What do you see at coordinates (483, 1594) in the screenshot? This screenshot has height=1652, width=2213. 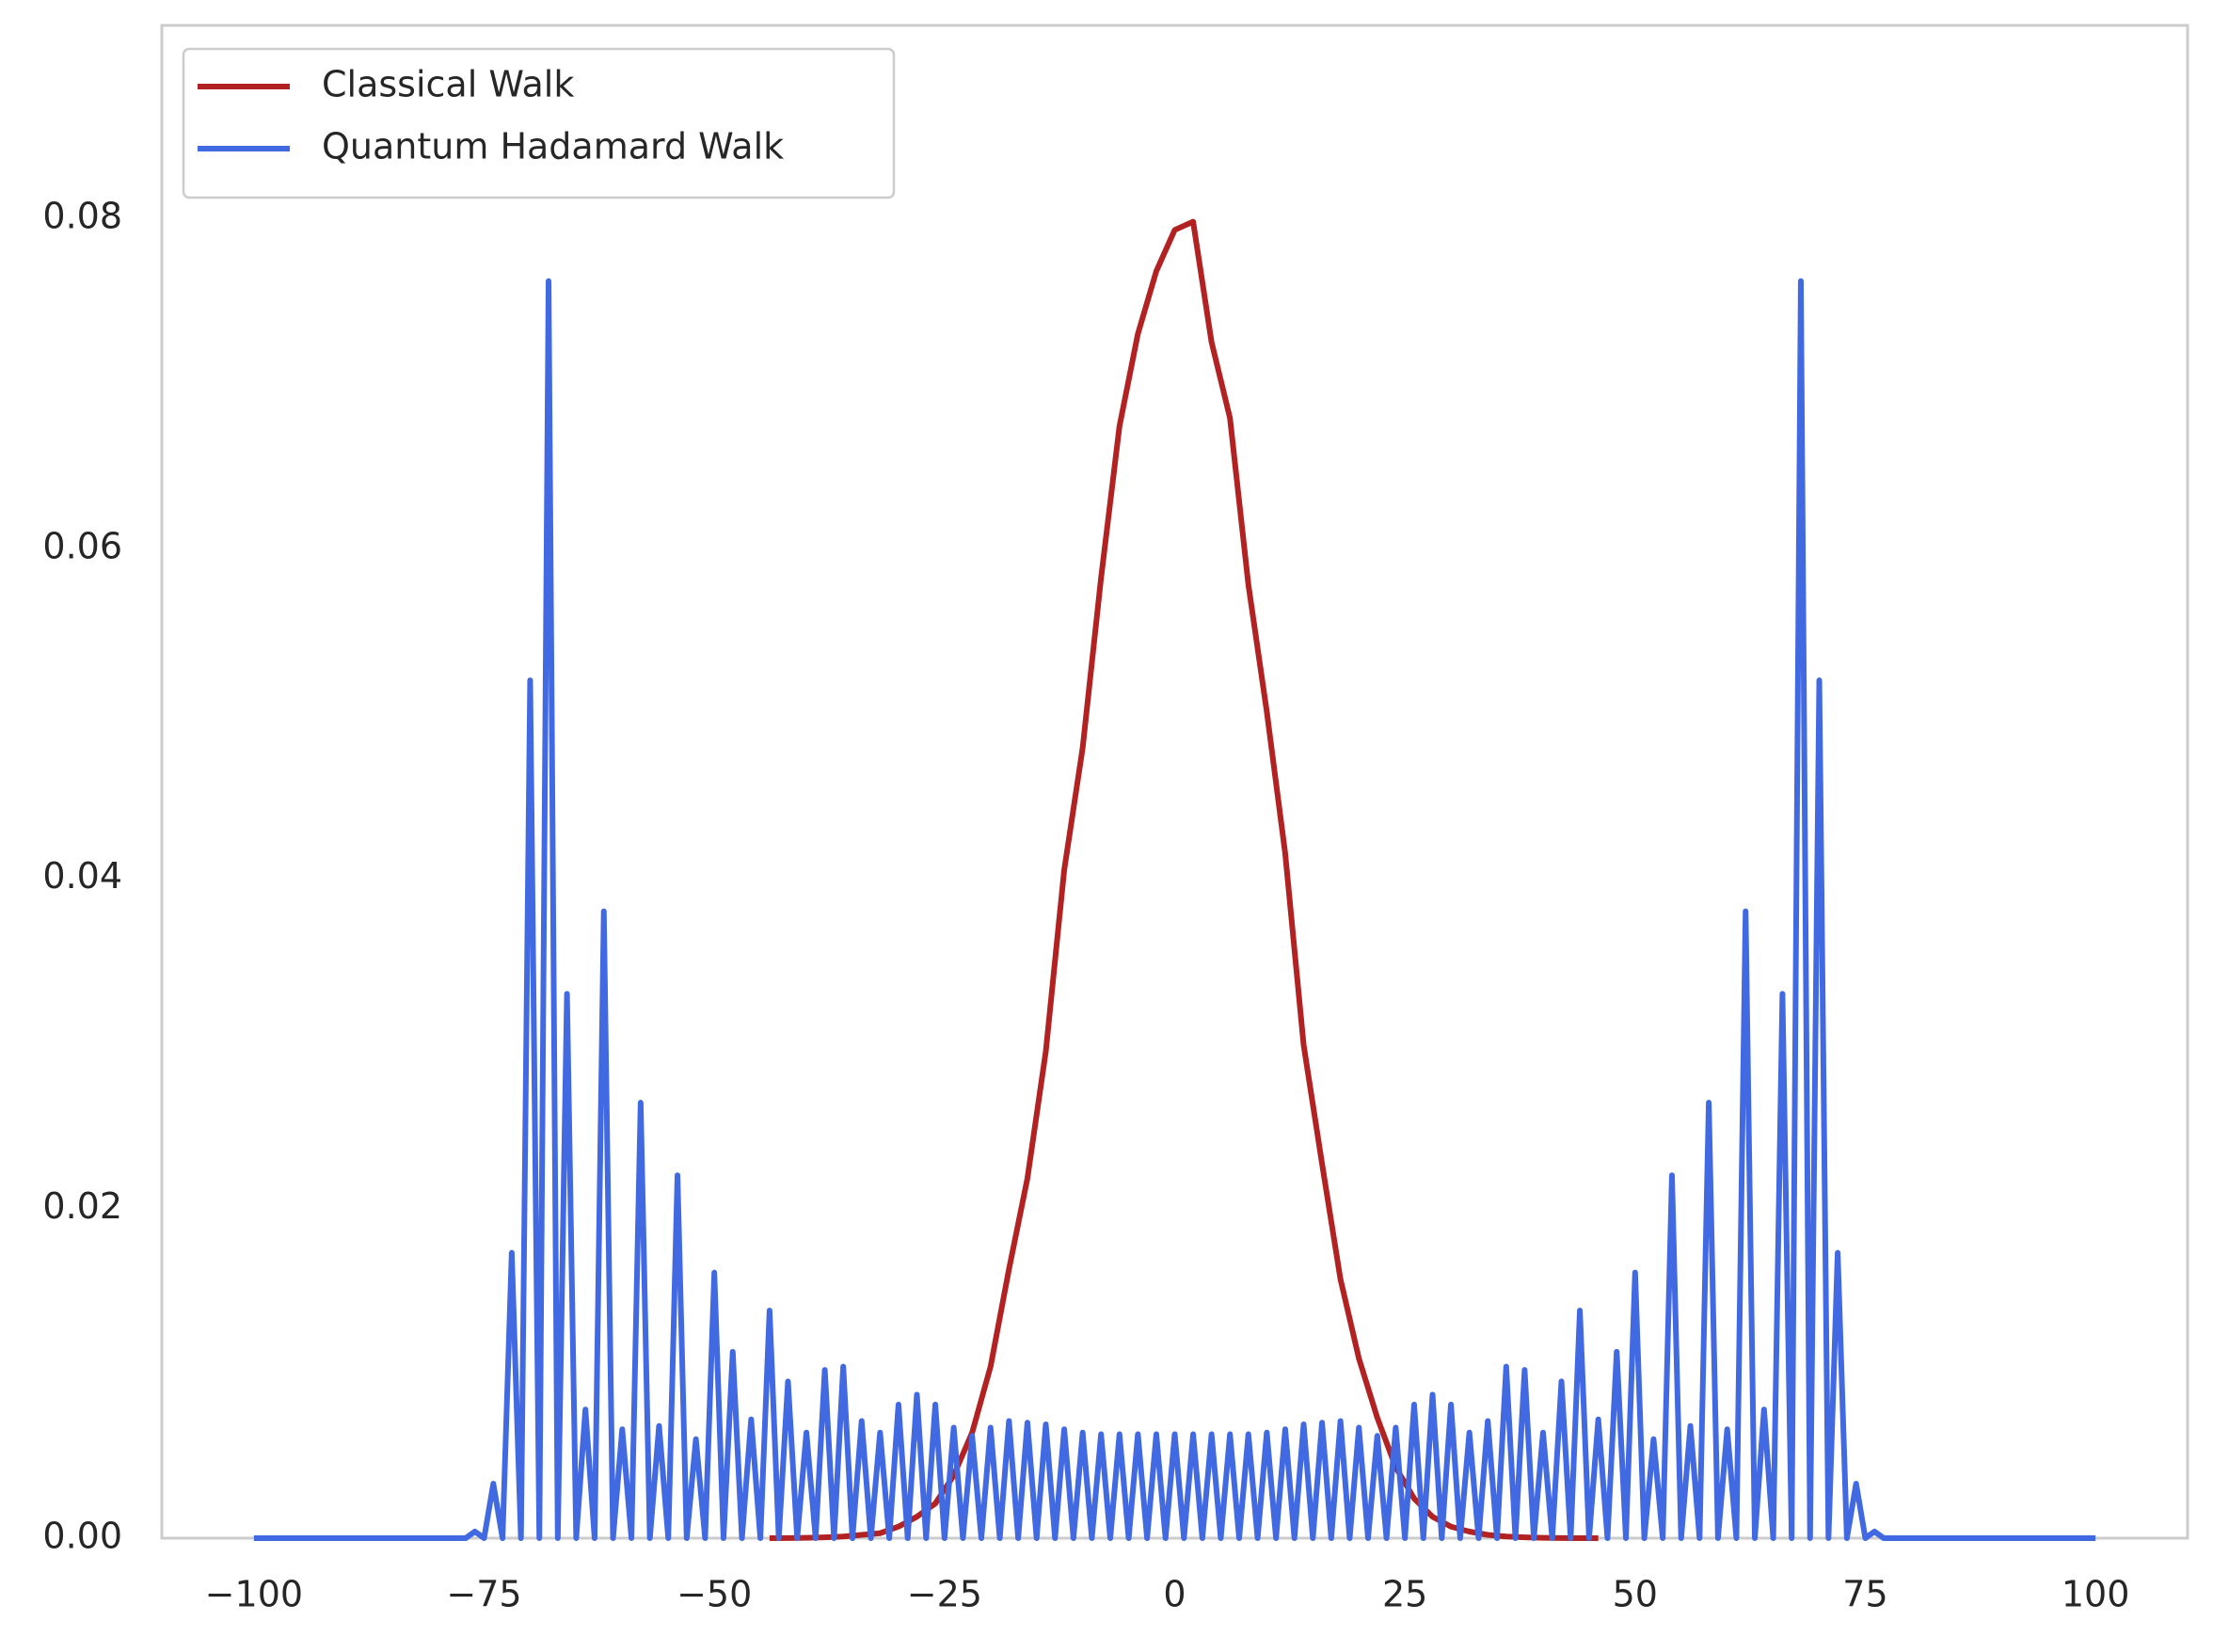 I see `x-tick-label: −75` at bounding box center [483, 1594].